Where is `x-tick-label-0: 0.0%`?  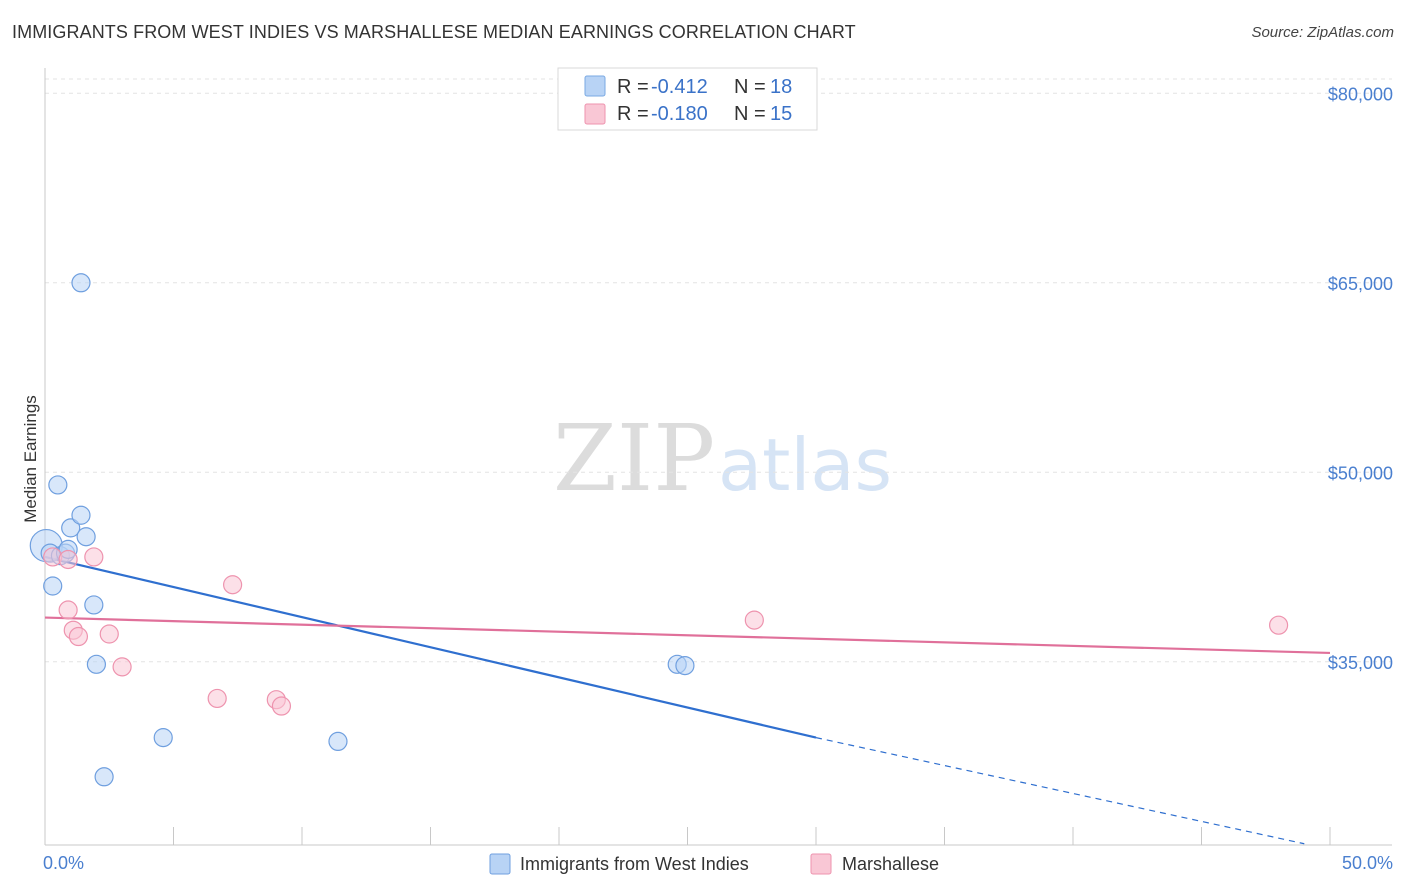 x-tick-label-0: 0.0% is located at coordinates (63, 863).